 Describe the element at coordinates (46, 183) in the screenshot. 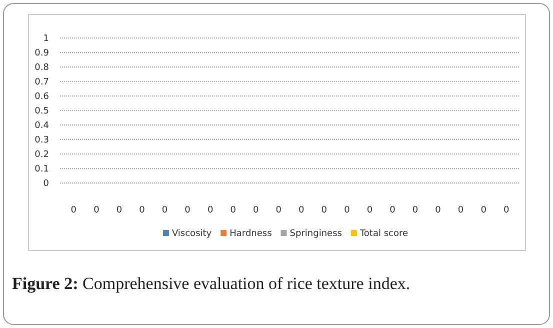

I see `y-tick-label: 0` at that location.